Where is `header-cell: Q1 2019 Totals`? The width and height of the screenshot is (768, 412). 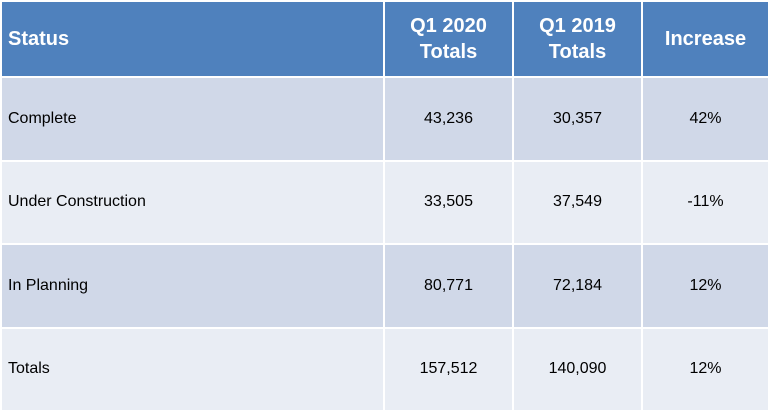 header-cell: Q1 2019 Totals is located at coordinates (577, 39).